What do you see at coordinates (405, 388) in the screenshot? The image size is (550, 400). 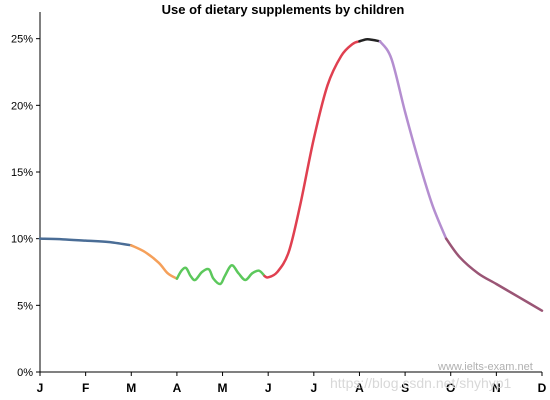 I see `x-tick-label: S` at bounding box center [405, 388].